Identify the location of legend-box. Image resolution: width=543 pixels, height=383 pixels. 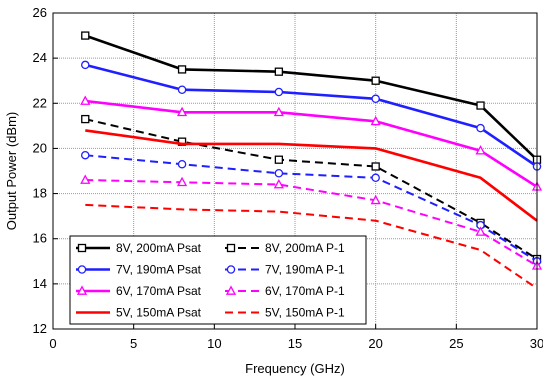
(218, 280).